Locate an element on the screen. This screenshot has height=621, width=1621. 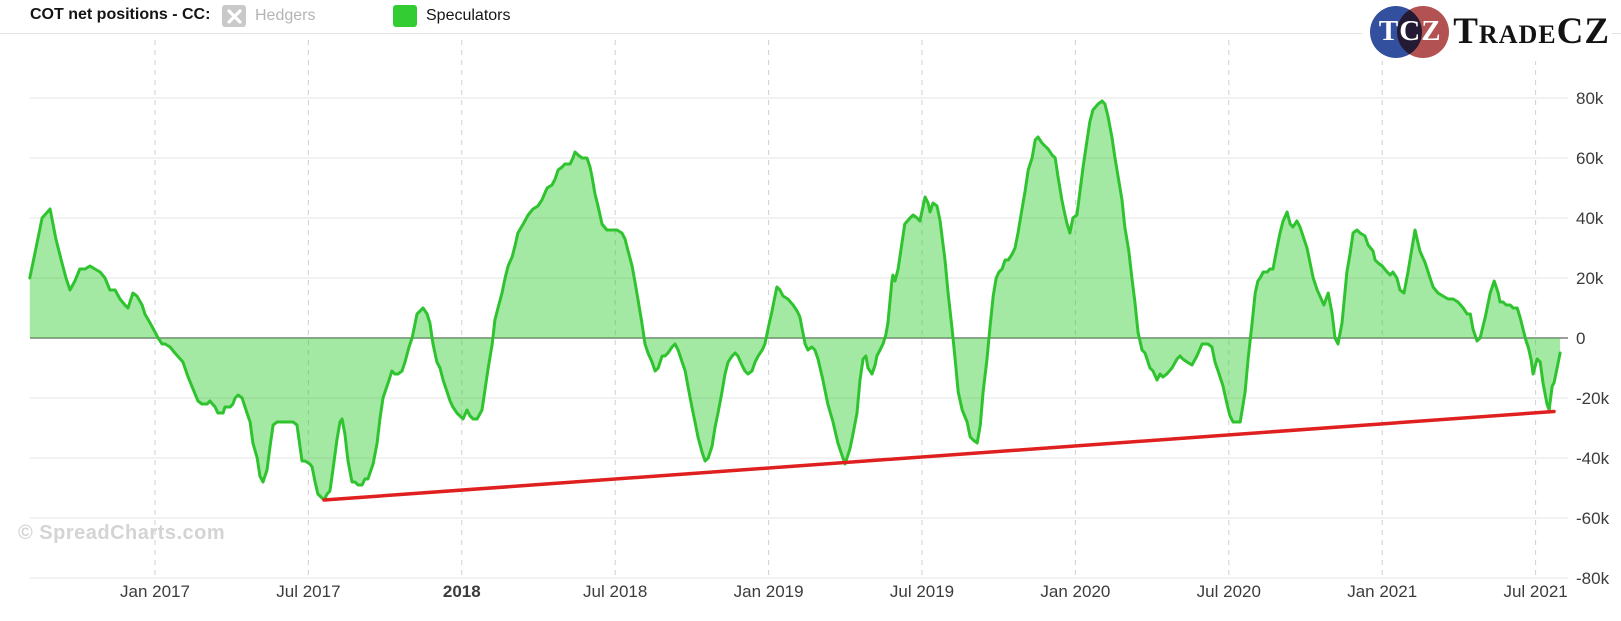
y-axis-label: 0 is located at coordinates (1580, 338).